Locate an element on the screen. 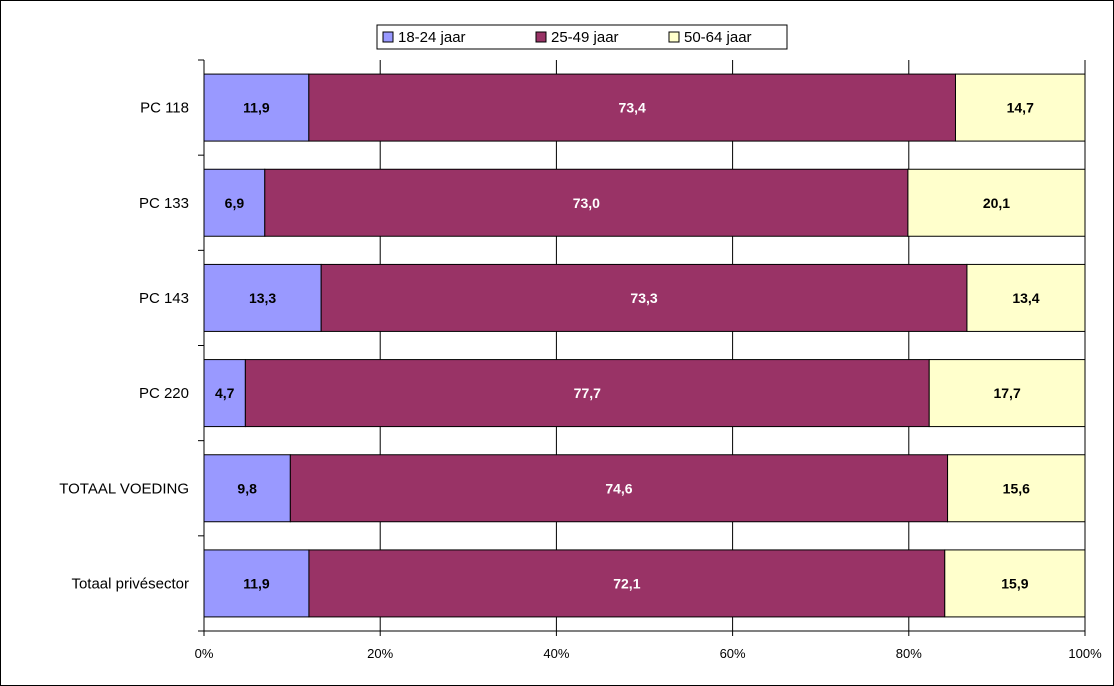 The image size is (1114, 686). data-label: 14,7 is located at coordinates (1020, 108).